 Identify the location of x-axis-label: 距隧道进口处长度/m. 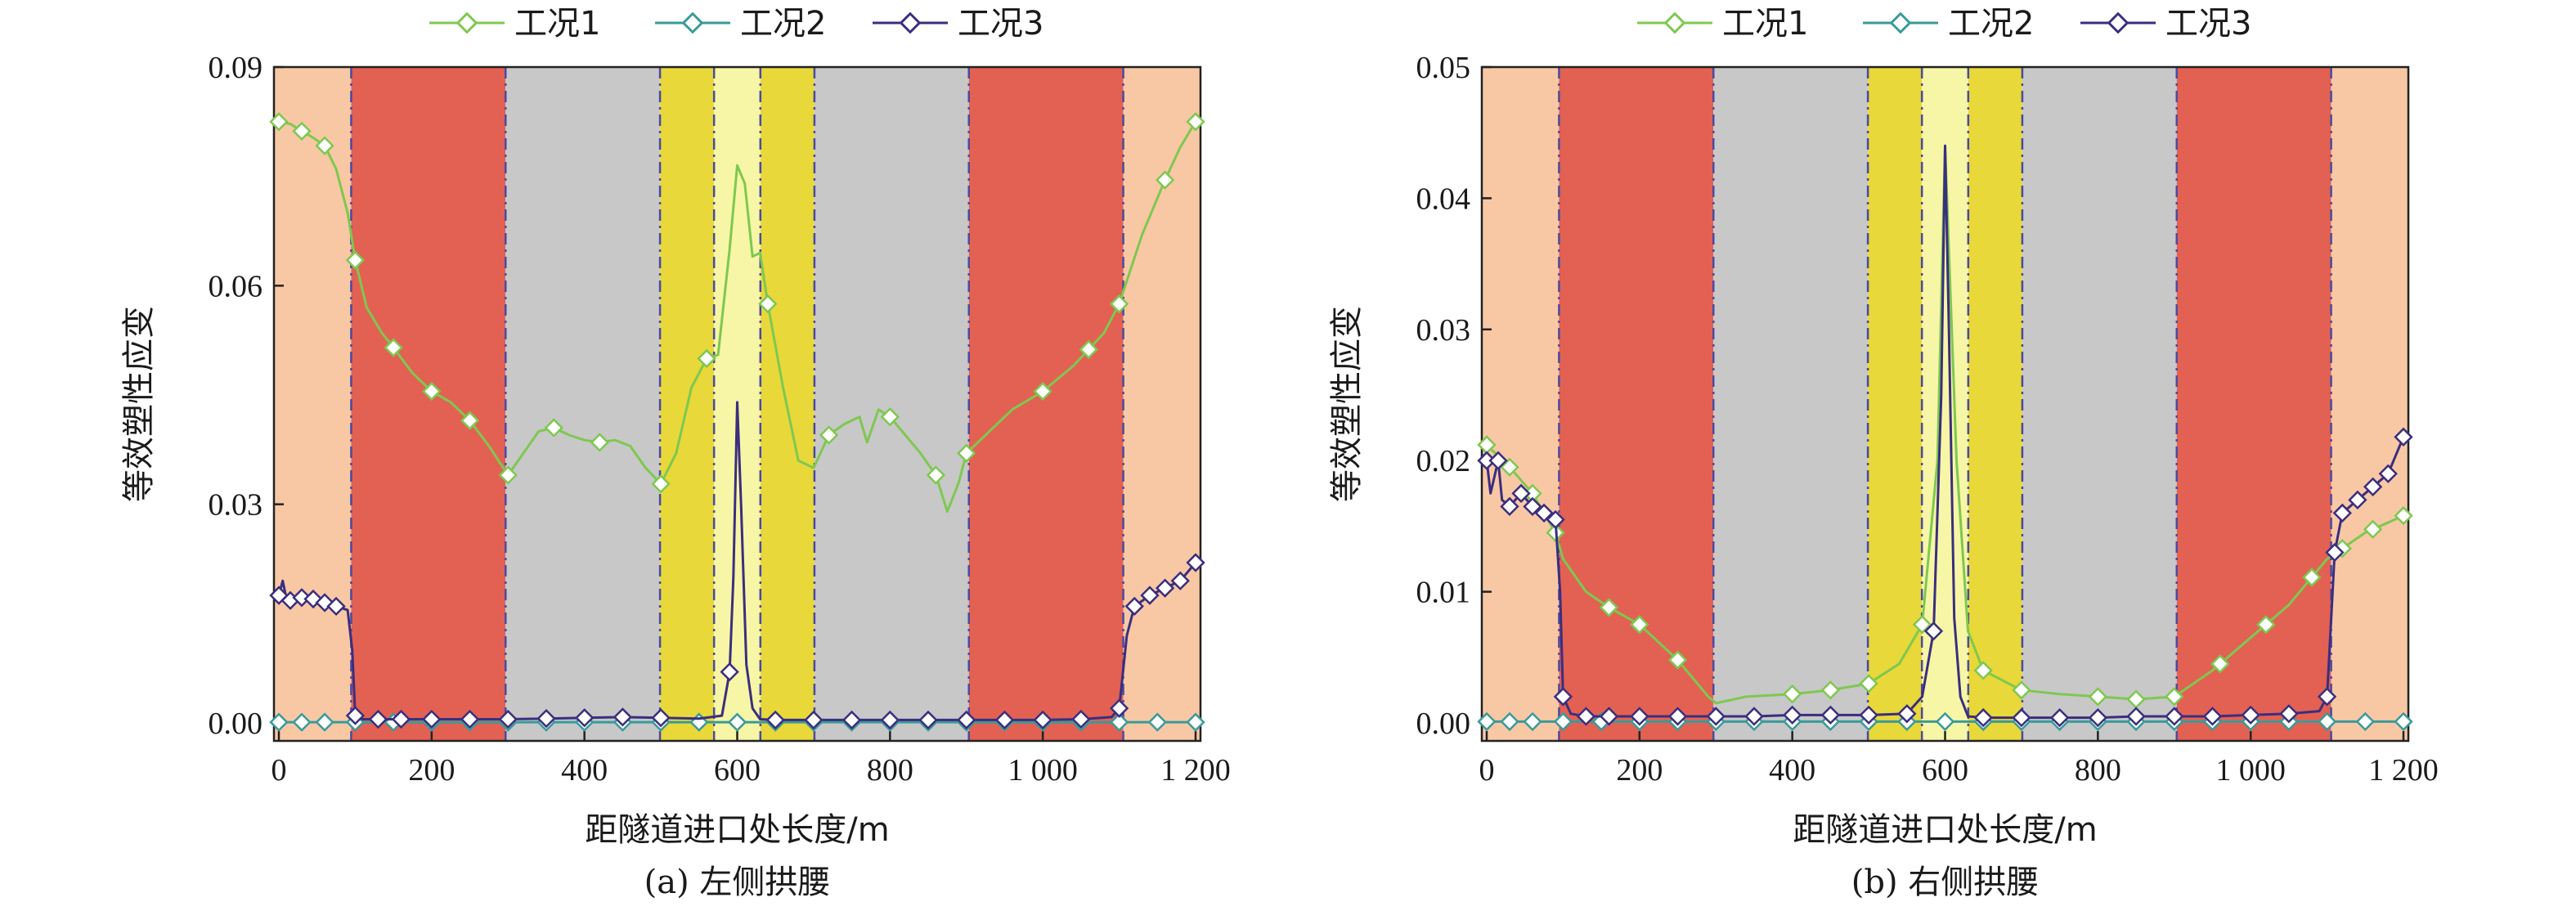
(737, 830).